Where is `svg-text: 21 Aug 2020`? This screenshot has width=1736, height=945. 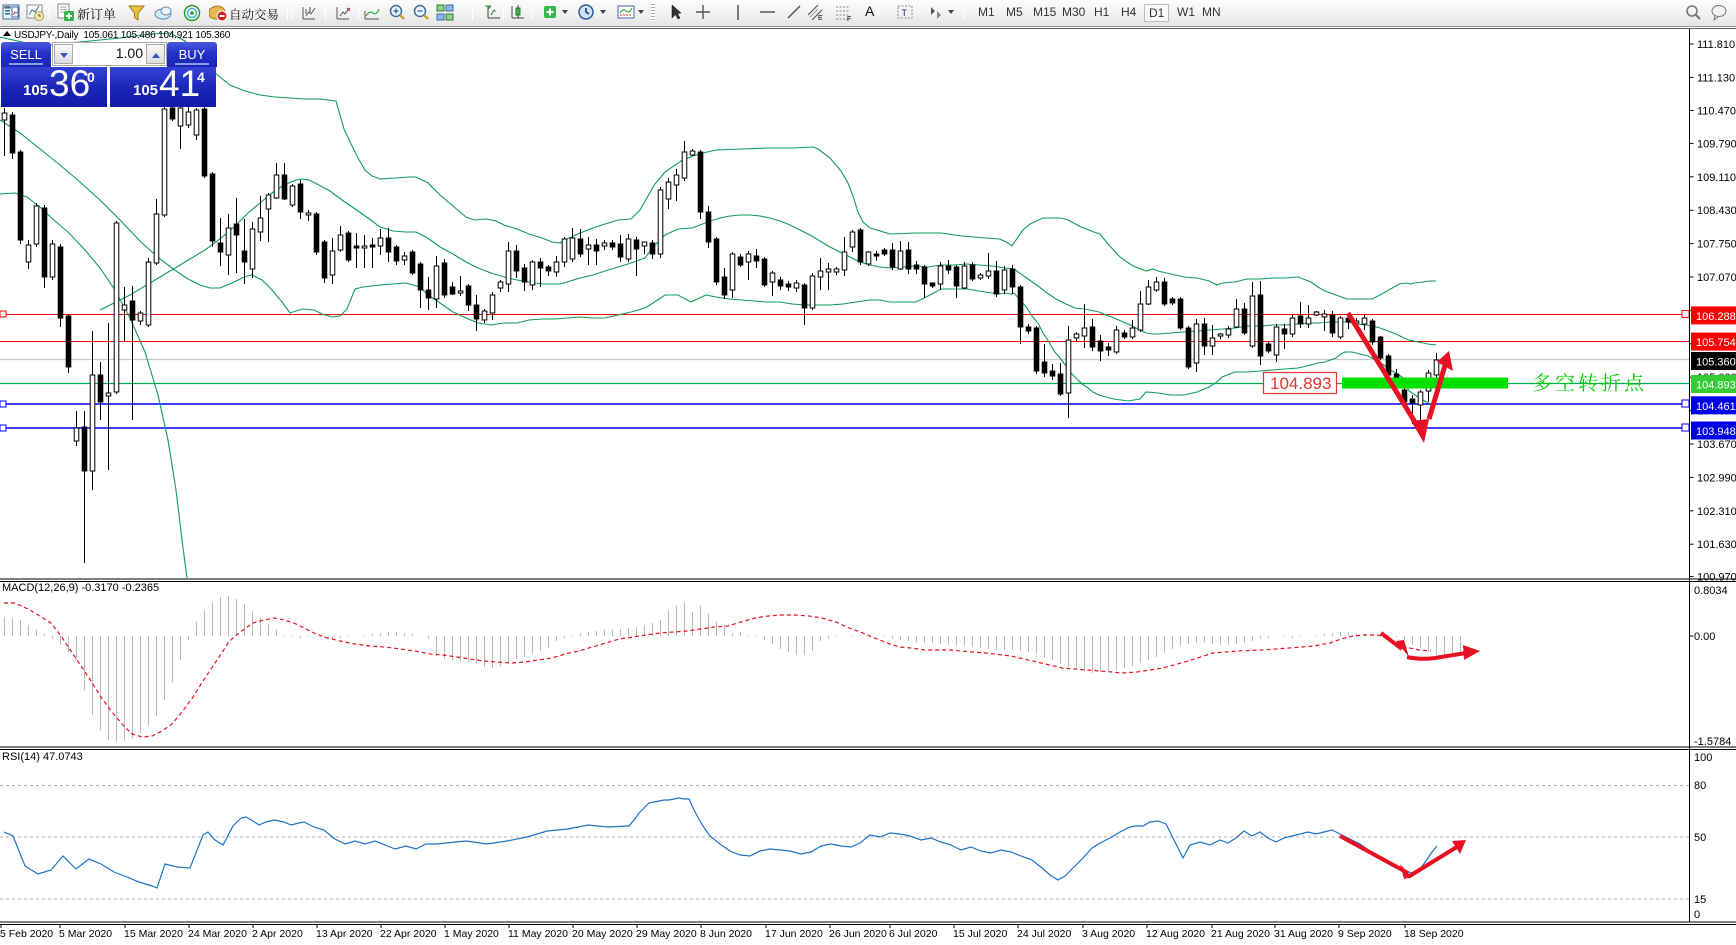 svg-text: 21 Aug 2020 is located at coordinates (1240, 934).